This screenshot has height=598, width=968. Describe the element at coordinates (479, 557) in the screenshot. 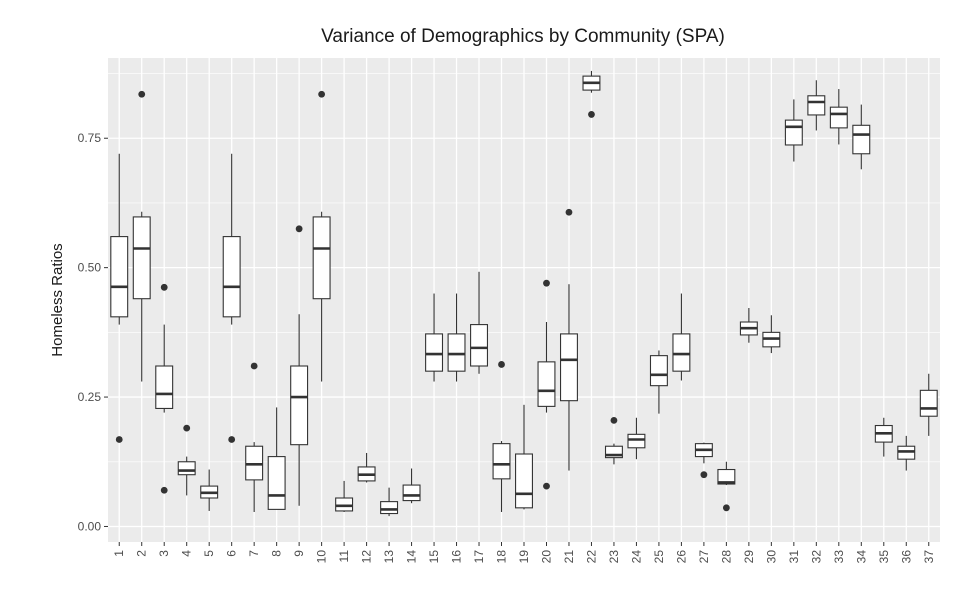

I see `x-tick-label: 17` at that location.